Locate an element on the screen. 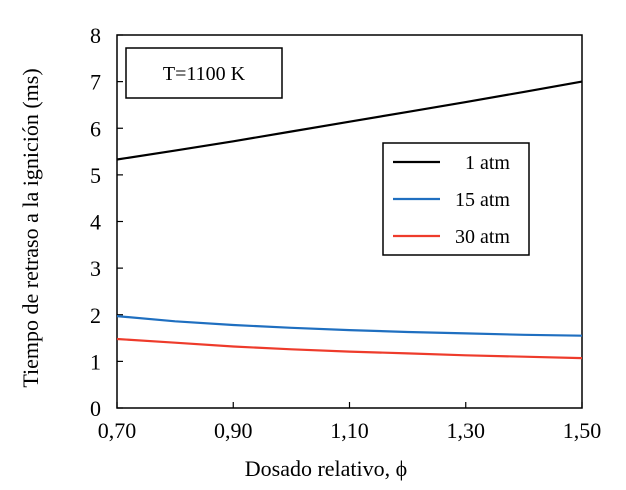  y-tick-label: 8 is located at coordinates (95, 35).